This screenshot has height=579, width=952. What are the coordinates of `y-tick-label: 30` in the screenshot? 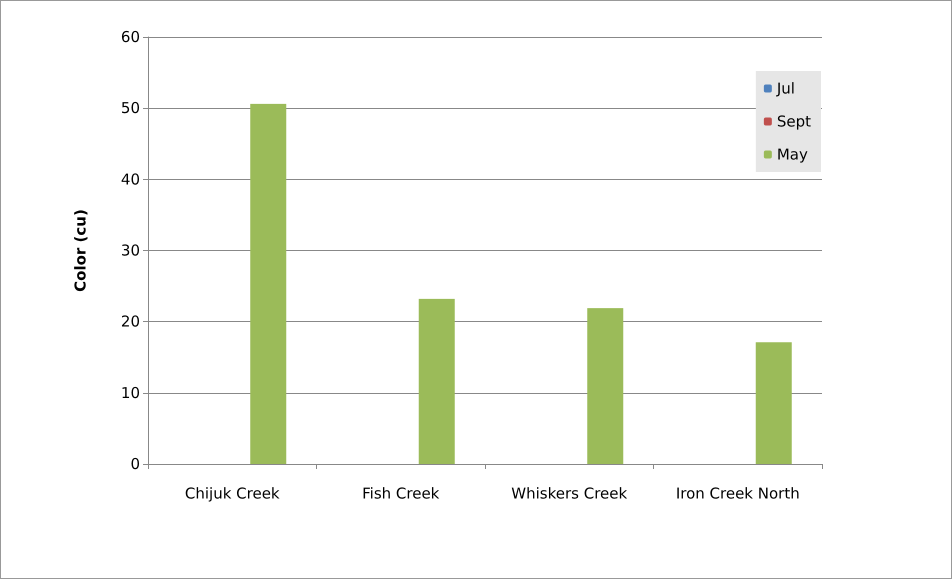 It's located at (130, 251).